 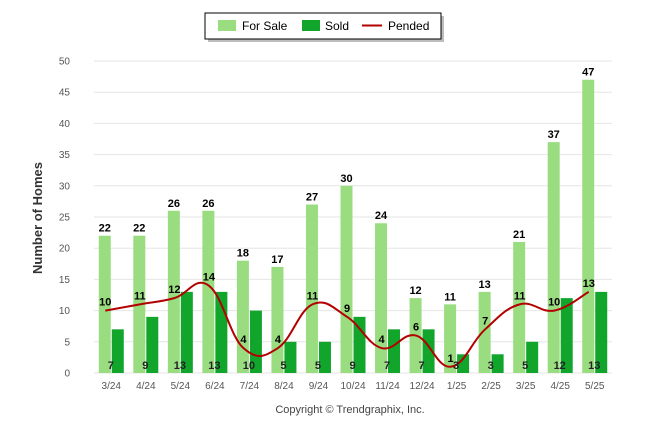 I want to click on label-pended: 14, so click(x=209, y=278).